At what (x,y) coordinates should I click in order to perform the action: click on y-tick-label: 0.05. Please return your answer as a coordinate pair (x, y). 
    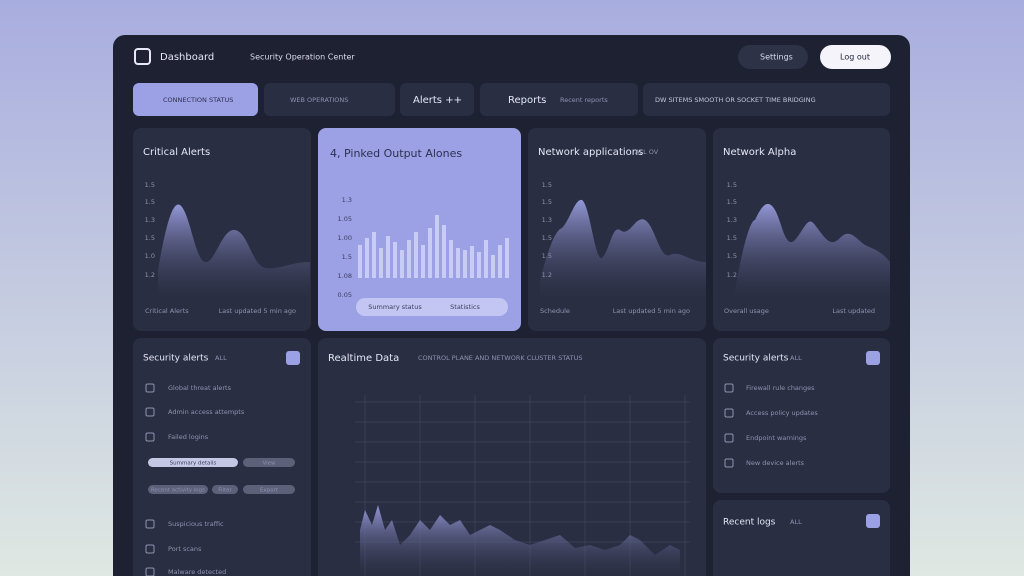
    Looking at the image, I should click on (345, 295).